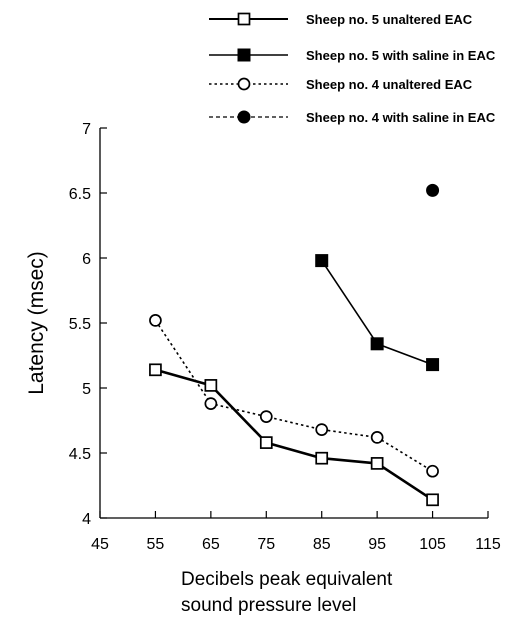 The height and width of the screenshot is (630, 526). I want to click on y-tick-label: 5.5, so click(80, 324).